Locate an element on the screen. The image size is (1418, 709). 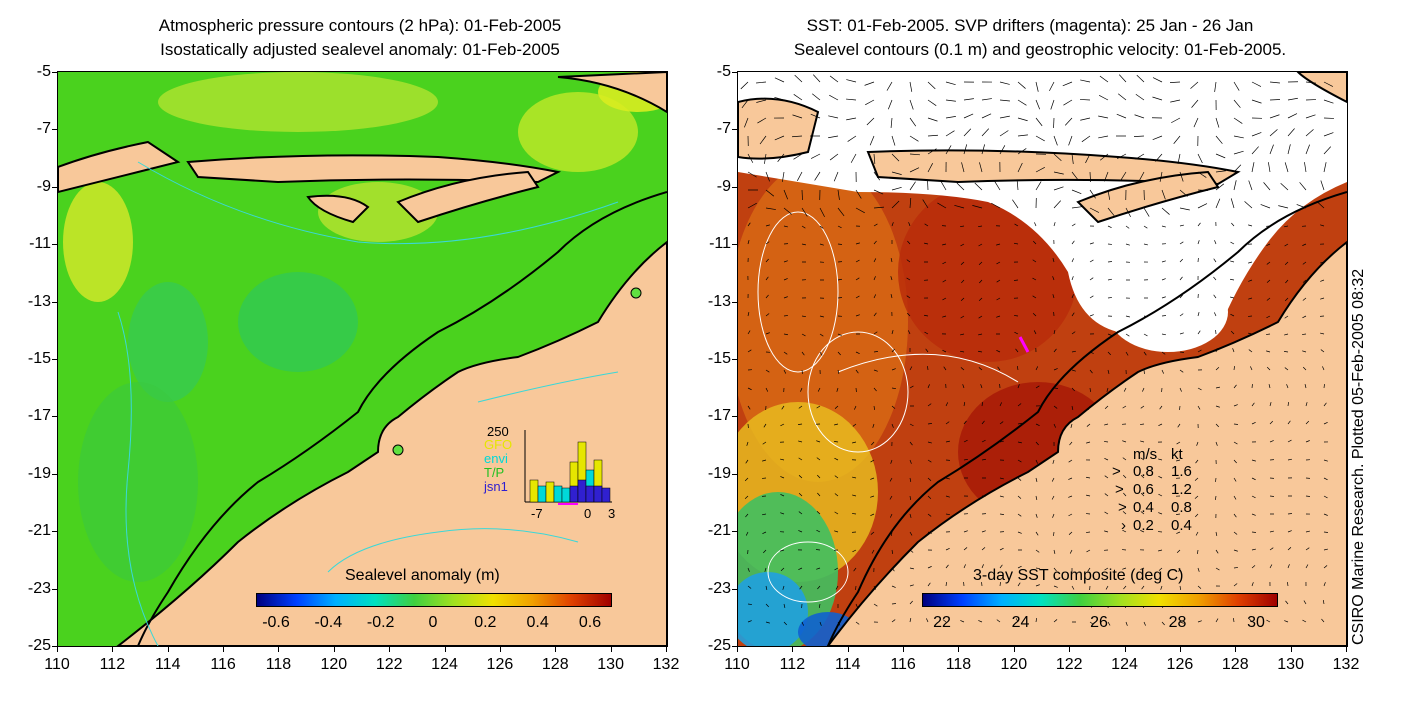
right-x-tick-label: 112 is located at coordinates (792, 664).